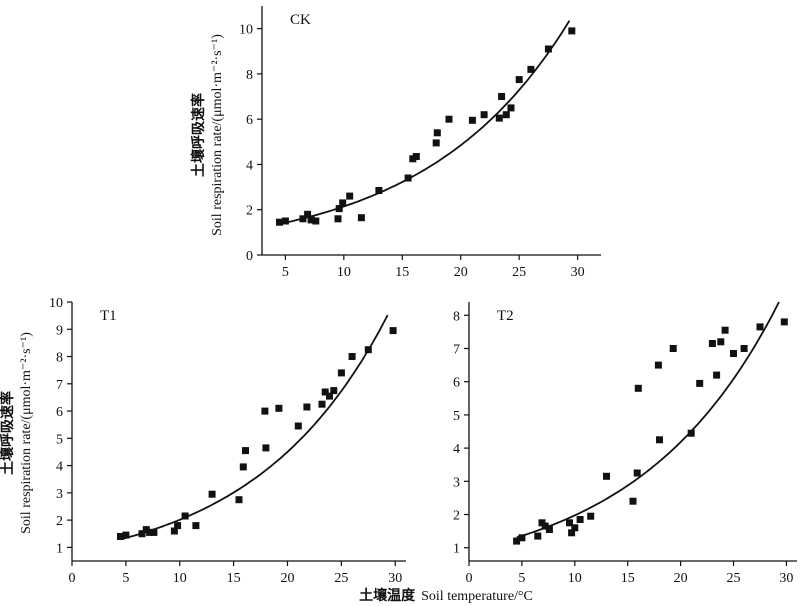  I want to click on ck-x-tick-label: 10, so click(344, 272).